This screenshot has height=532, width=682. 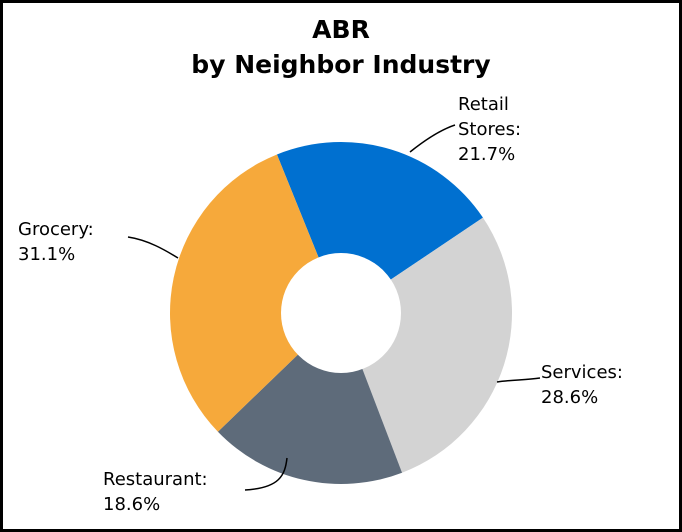 What do you see at coordinates (255, 293) in the screenshot?
I see `slice-grocery` at bounding box center [255, 293].